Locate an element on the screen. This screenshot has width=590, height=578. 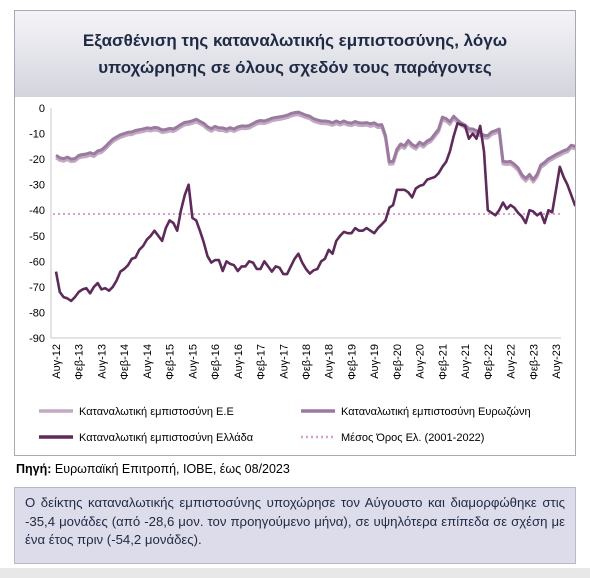
y-tick-label: -70 is located at coordinates (37, 288).